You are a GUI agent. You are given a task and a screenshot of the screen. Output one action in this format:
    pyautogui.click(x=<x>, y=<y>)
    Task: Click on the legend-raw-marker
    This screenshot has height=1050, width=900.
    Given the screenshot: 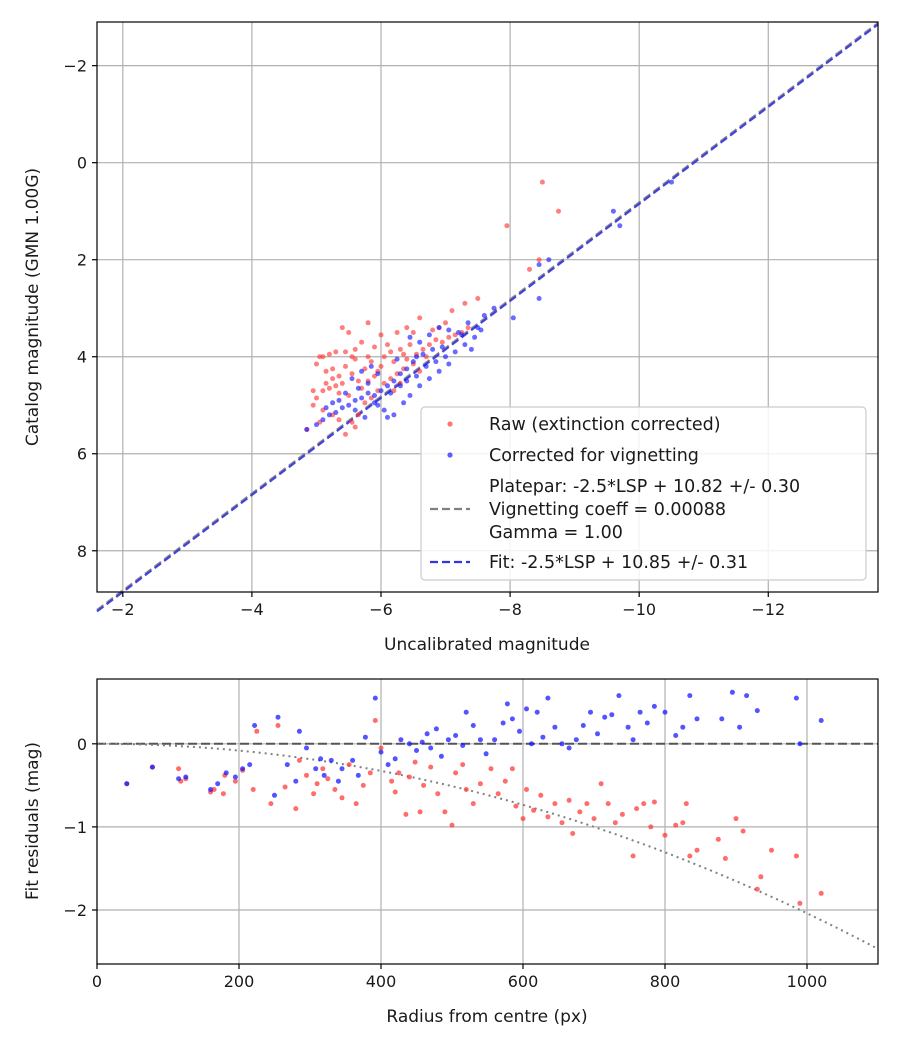 What is the action you would take?
    pyautogui.click(x=450, y=424)
    